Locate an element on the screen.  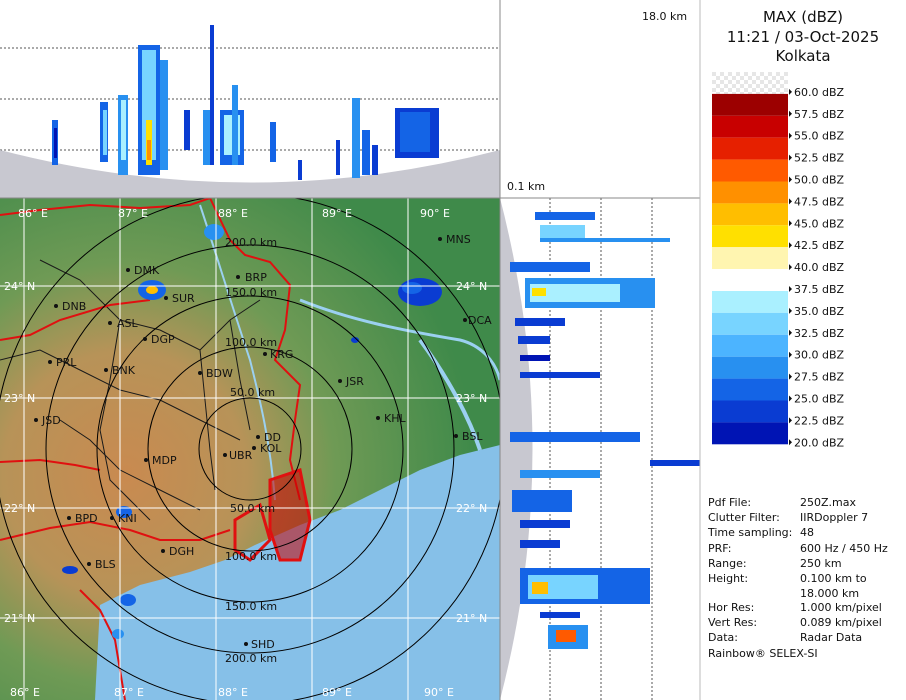
lon-label: 87° E is located at coordinates (129, 692).